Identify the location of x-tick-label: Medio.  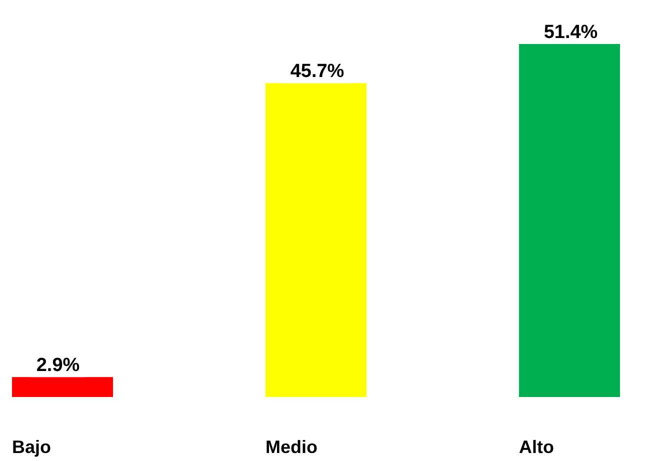
(292, 447).